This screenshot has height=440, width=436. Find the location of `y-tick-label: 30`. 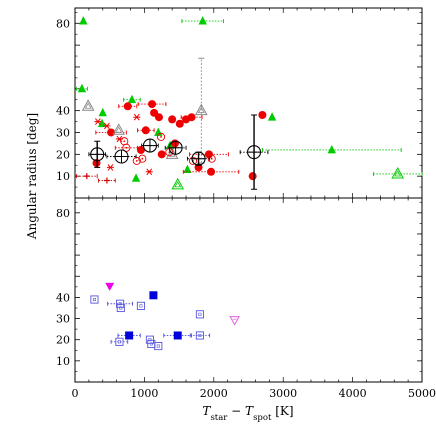

y-tick-label: 30 is located at coordinates (63, 132).